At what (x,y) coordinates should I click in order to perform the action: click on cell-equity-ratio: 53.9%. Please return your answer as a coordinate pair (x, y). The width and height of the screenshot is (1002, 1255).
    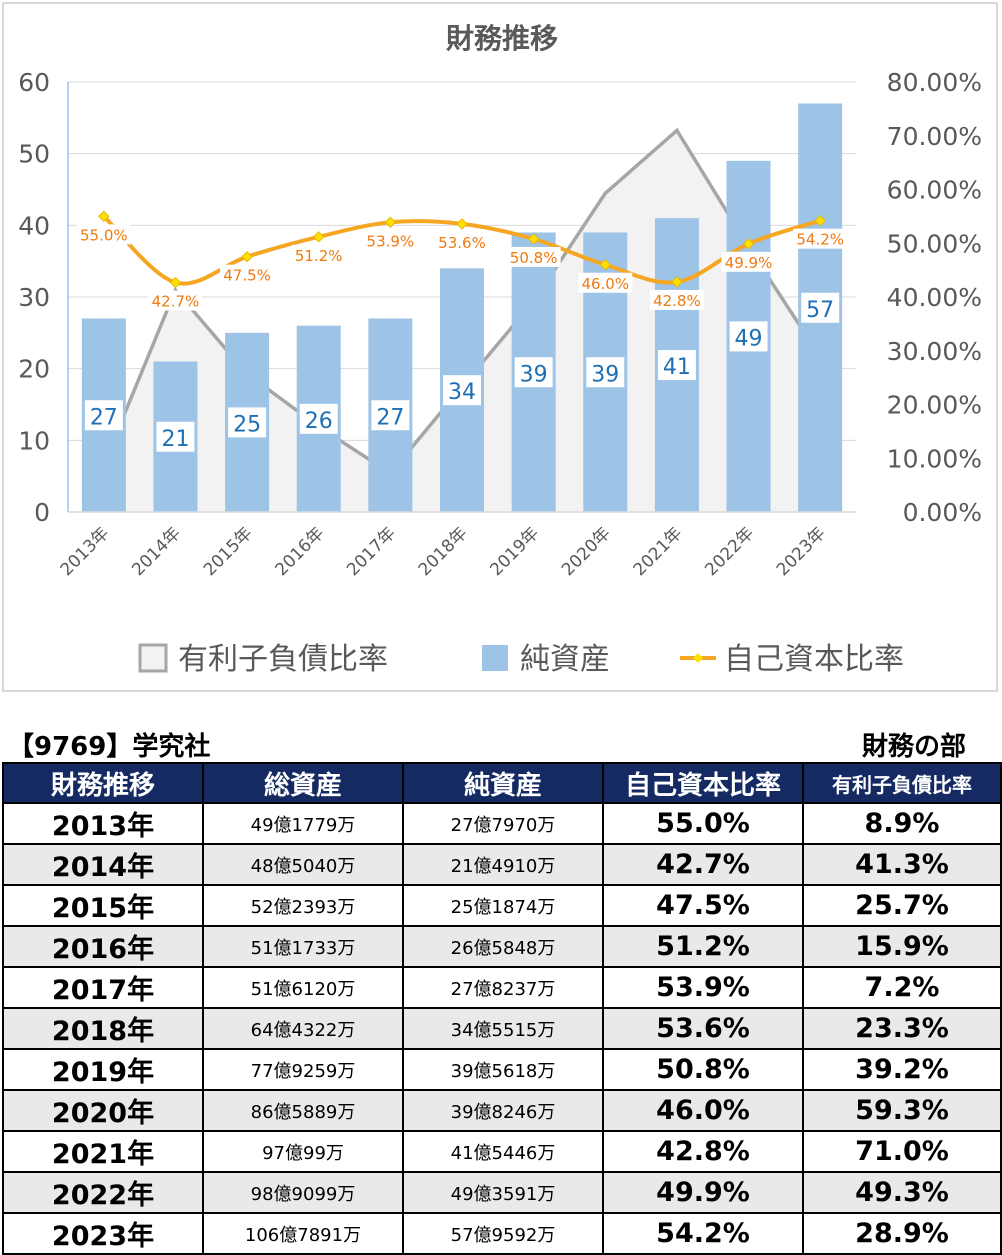
    Looking at the image, I should click on (703, 987).